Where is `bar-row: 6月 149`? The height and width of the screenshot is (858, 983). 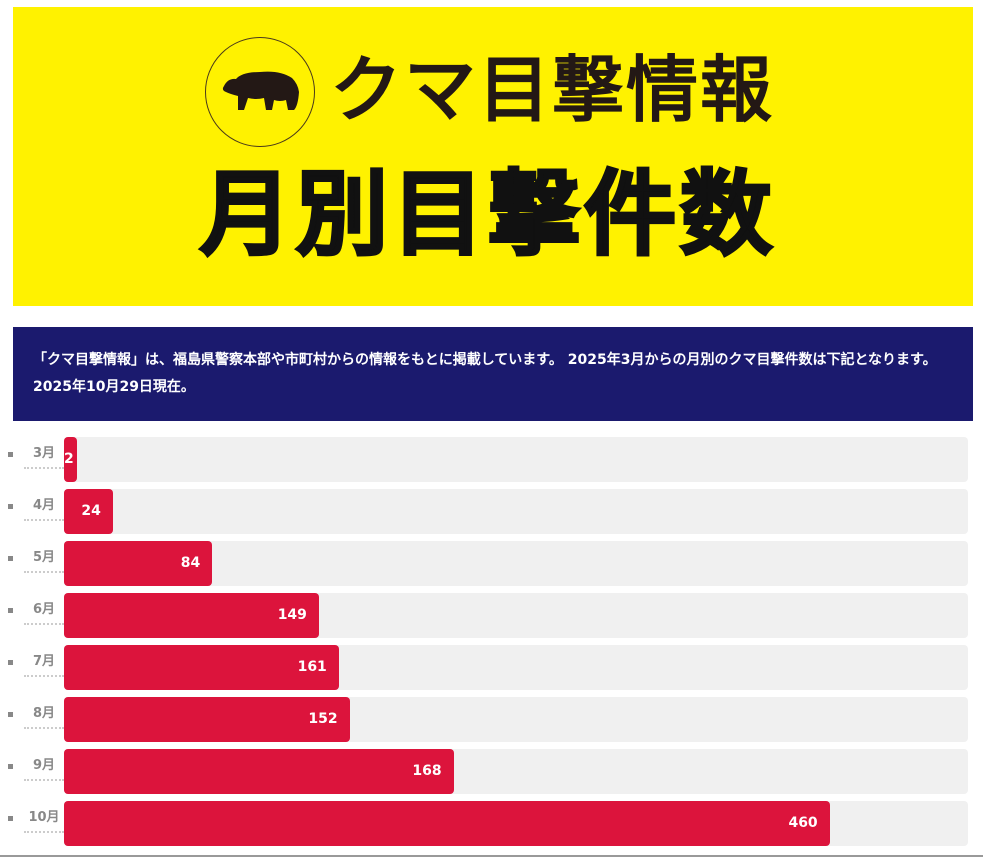
bar-row: 6月 149 is located at coordinates (491, 619).